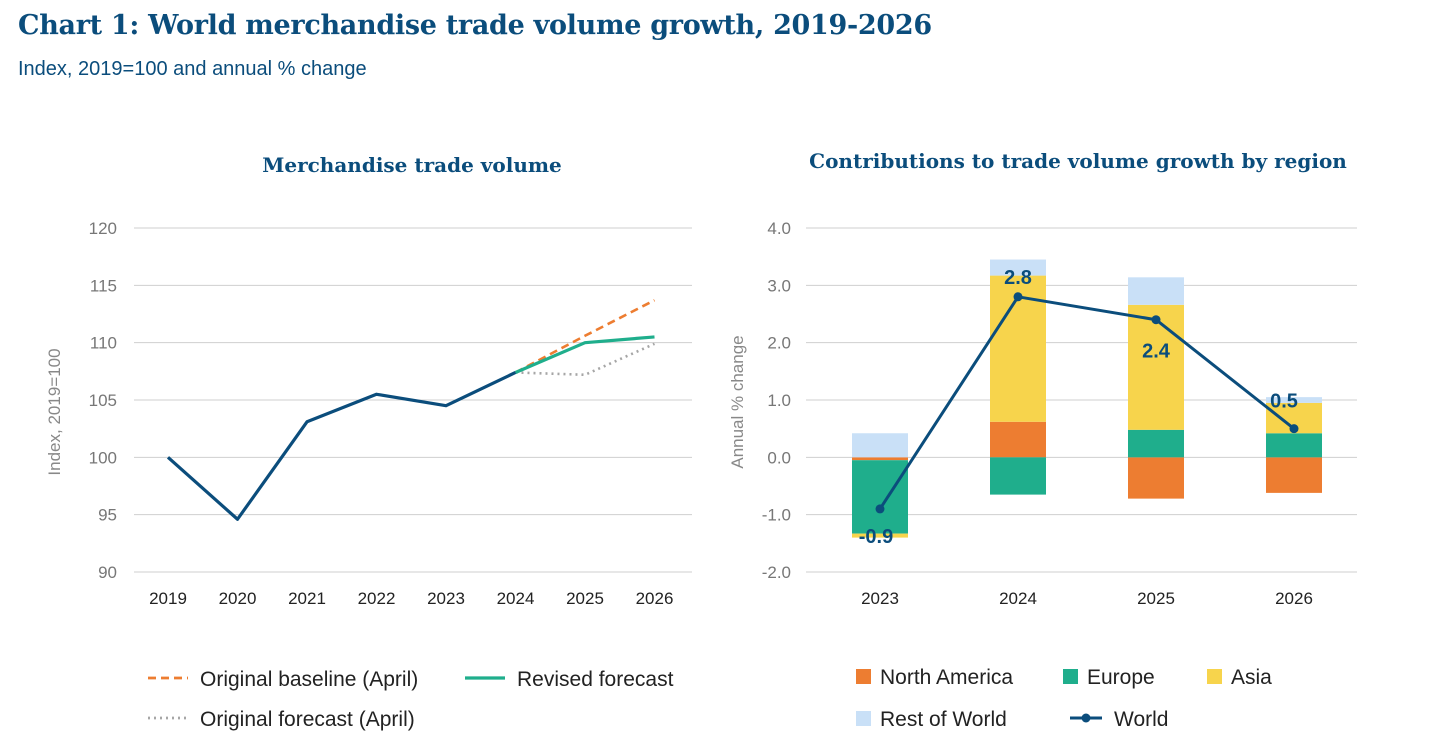 This screenshot has width=1452, height=745. Describe the element at coordinates (377, 598) in the screenshot. I see `x-tick-label: 2022` at that location.